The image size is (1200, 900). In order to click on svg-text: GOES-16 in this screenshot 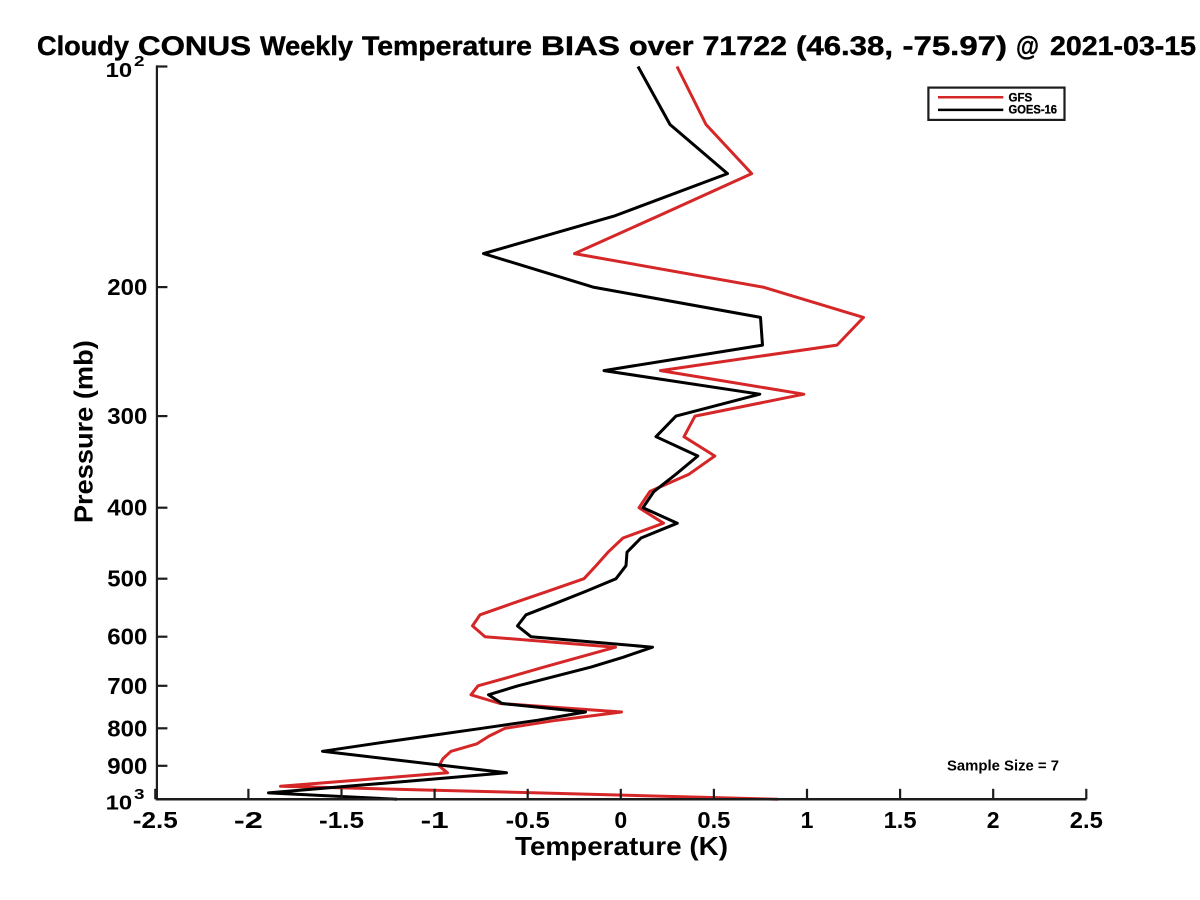, I will do `click(1033, 111)`.